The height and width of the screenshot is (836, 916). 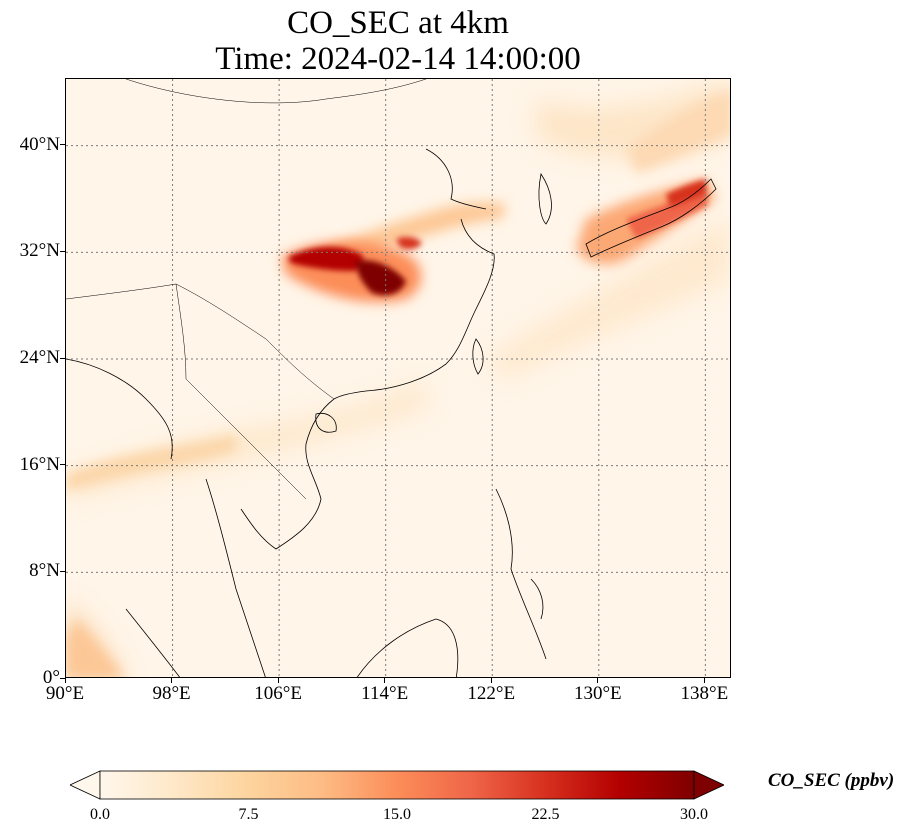 What do you see at coordinates (831, 780) in the screenshot?
I see `colorbar-title: CO_SEC (ppbv)` at bounding box center [831, 780].